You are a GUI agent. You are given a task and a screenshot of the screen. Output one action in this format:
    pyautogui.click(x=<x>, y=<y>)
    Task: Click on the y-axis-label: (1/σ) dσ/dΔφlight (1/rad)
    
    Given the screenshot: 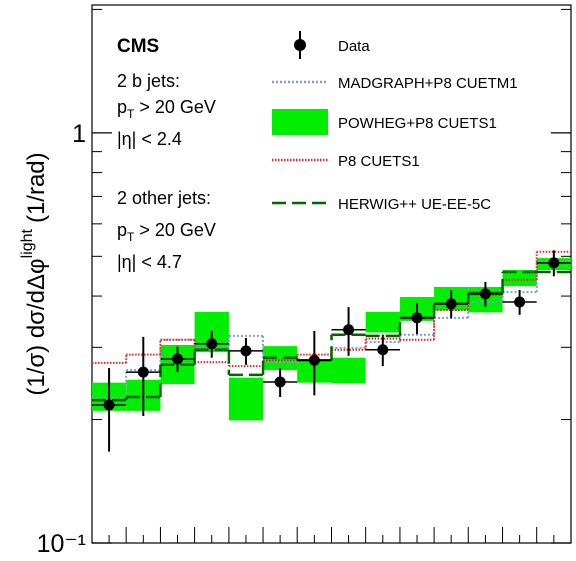 What is the action you would take?
    pyautogui.click(x=34, y=273)
    